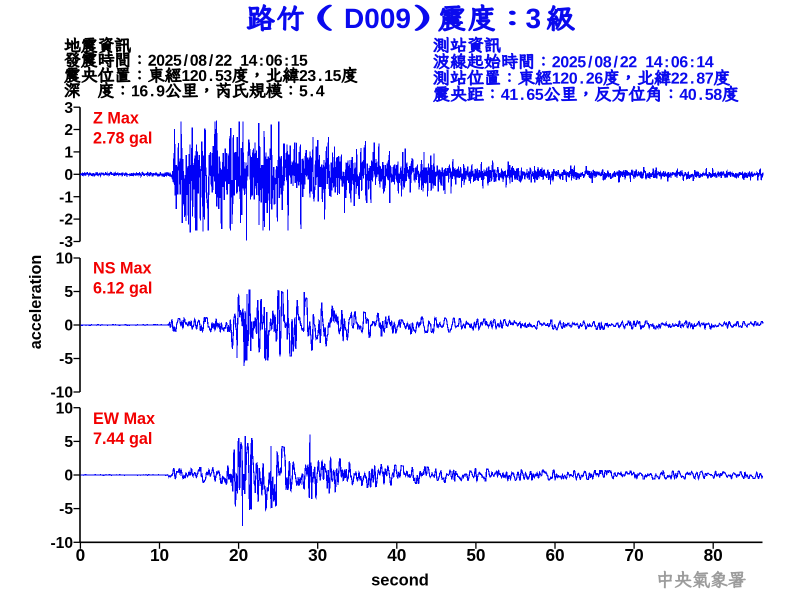 The image size is (800, 605). I want to click on svg-text: Z Max, so click(116, 118).